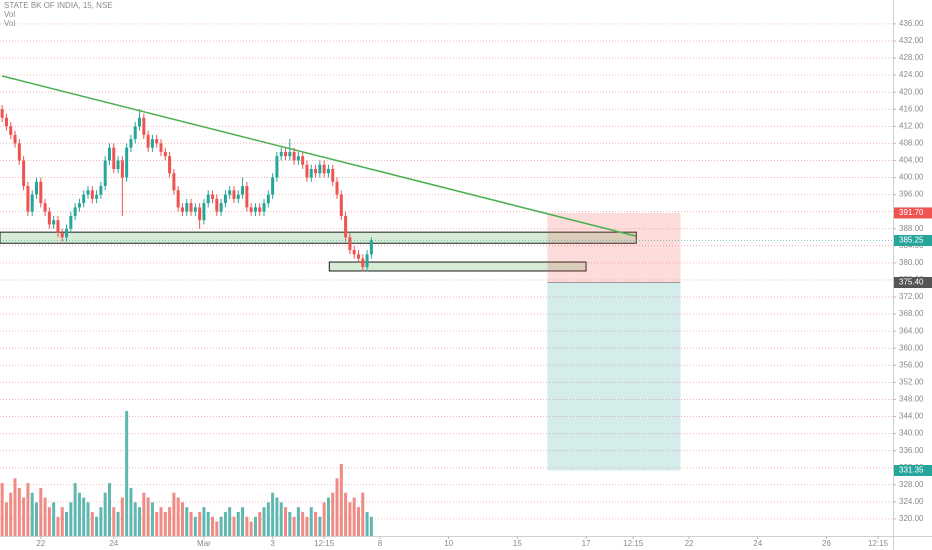  I want to click on y-tick-label: 336.00, so click(911, 450).